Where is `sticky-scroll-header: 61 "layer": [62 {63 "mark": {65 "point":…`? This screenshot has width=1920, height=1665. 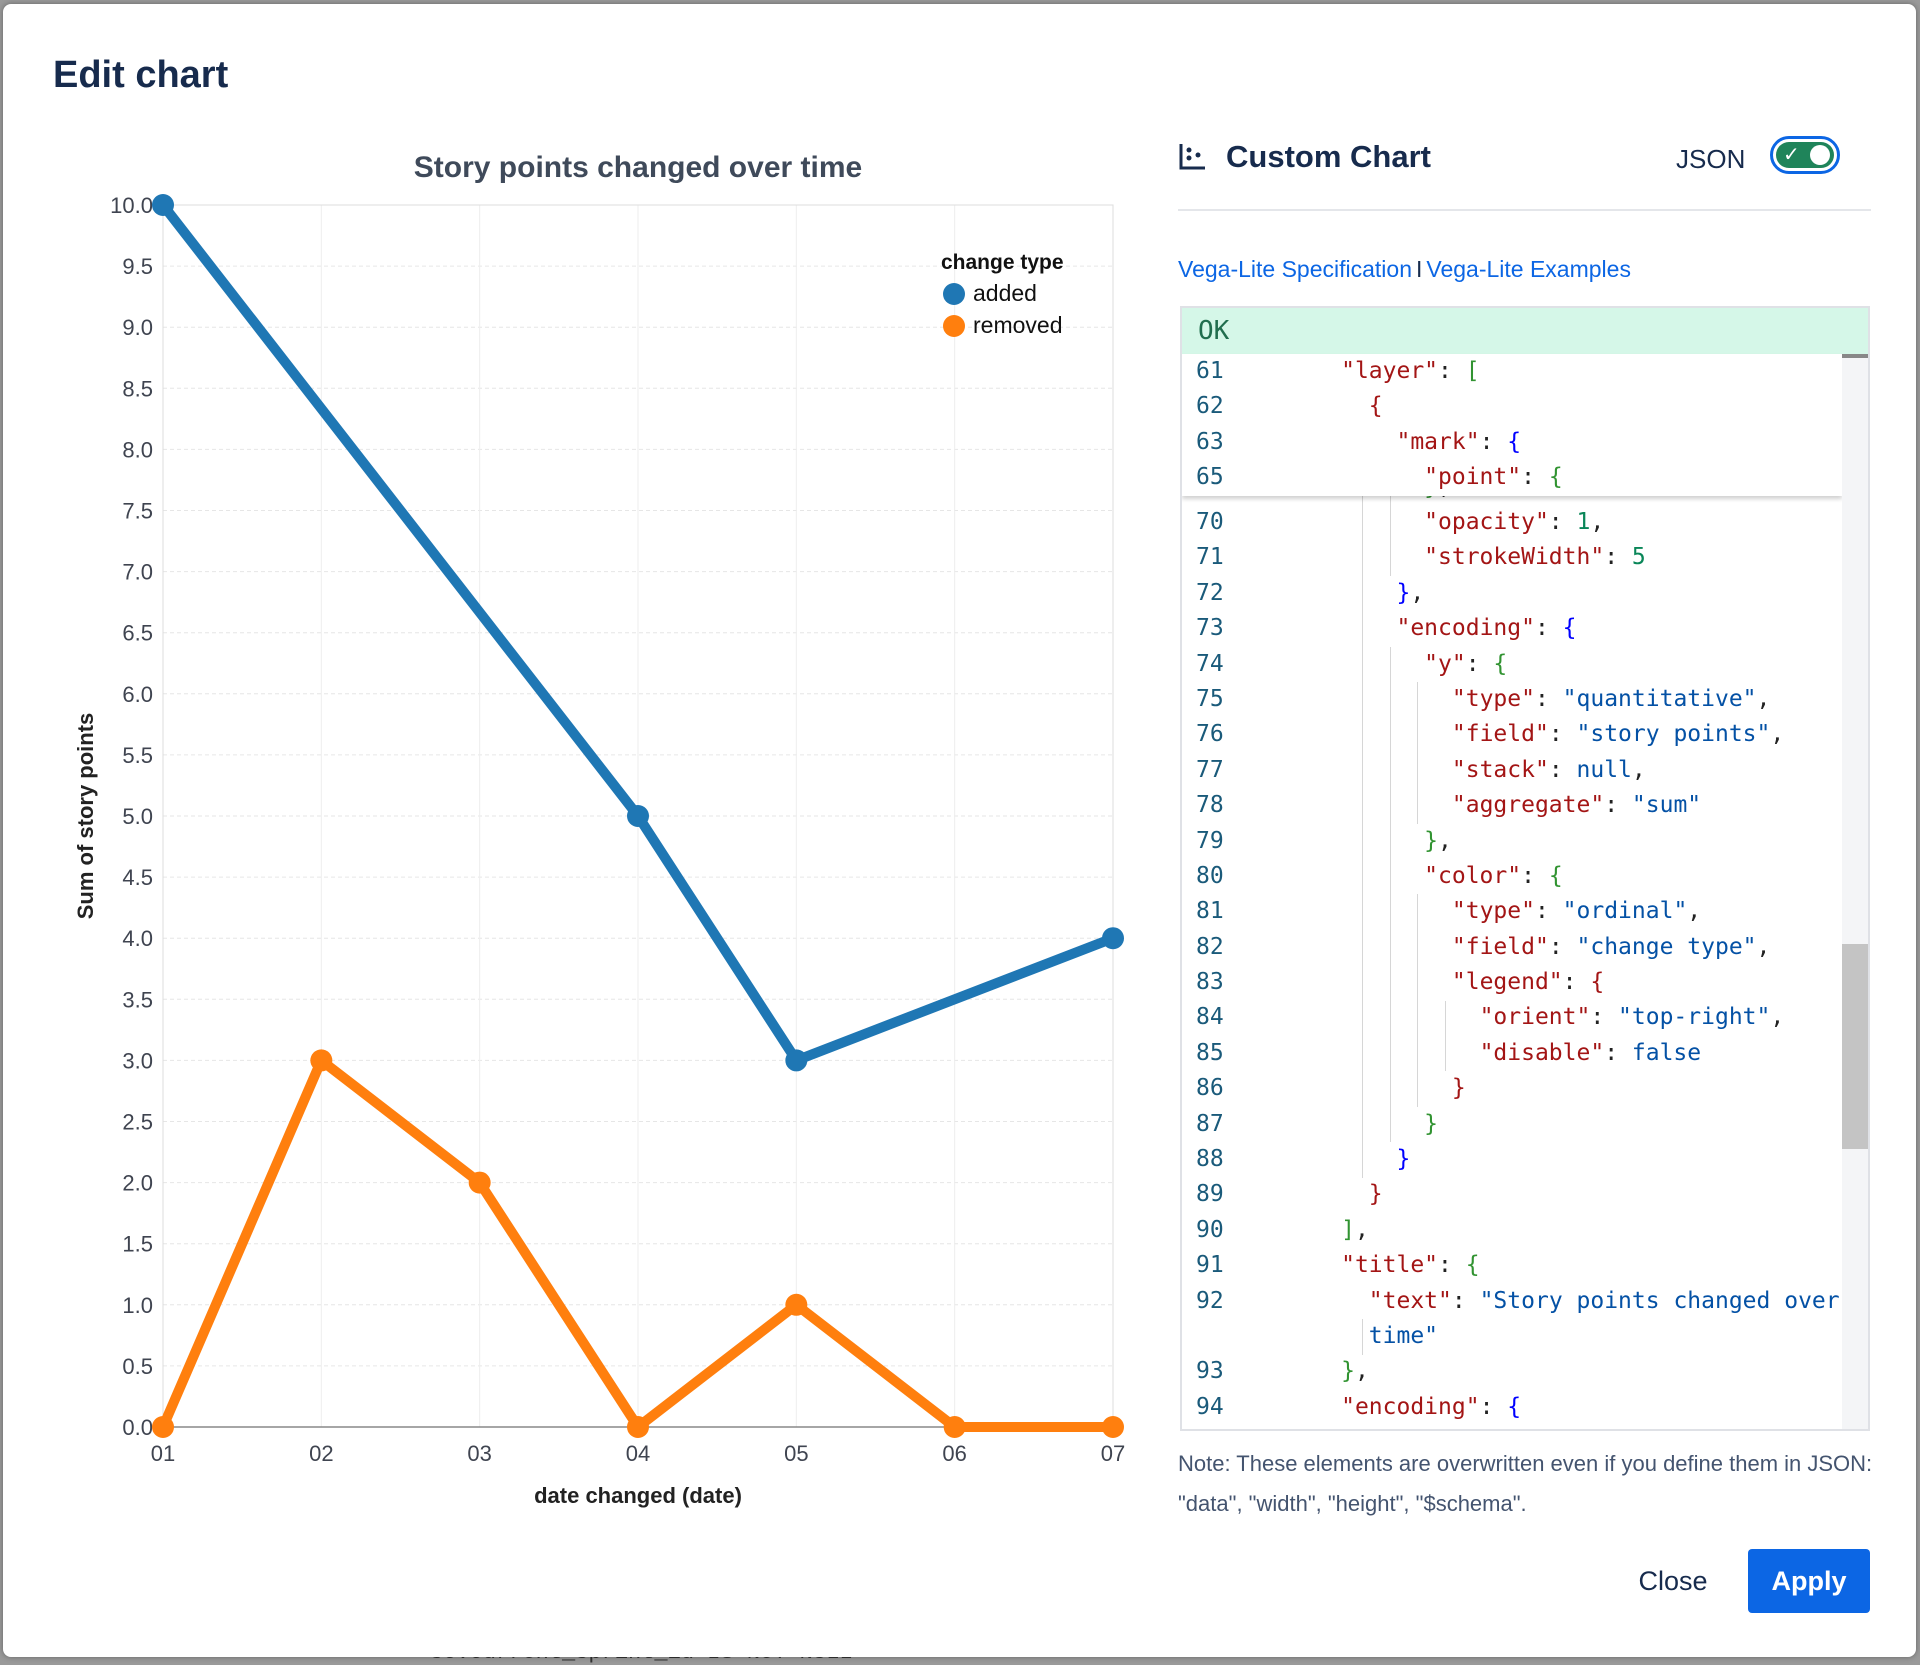
sticky-scroll-header: 61 "layer": [62 {63 "mark": {65 "point":… is located at coordinates (1512, 425).